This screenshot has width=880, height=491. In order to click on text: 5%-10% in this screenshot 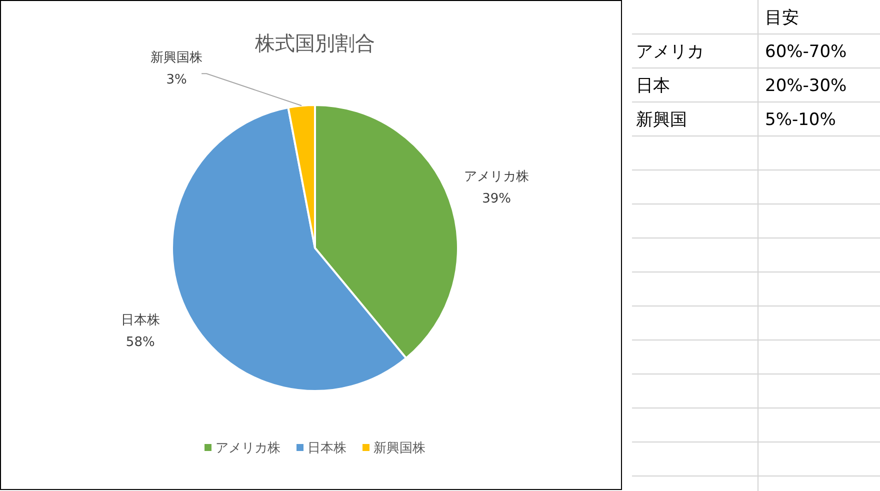, I will do `click(800, 120)`.